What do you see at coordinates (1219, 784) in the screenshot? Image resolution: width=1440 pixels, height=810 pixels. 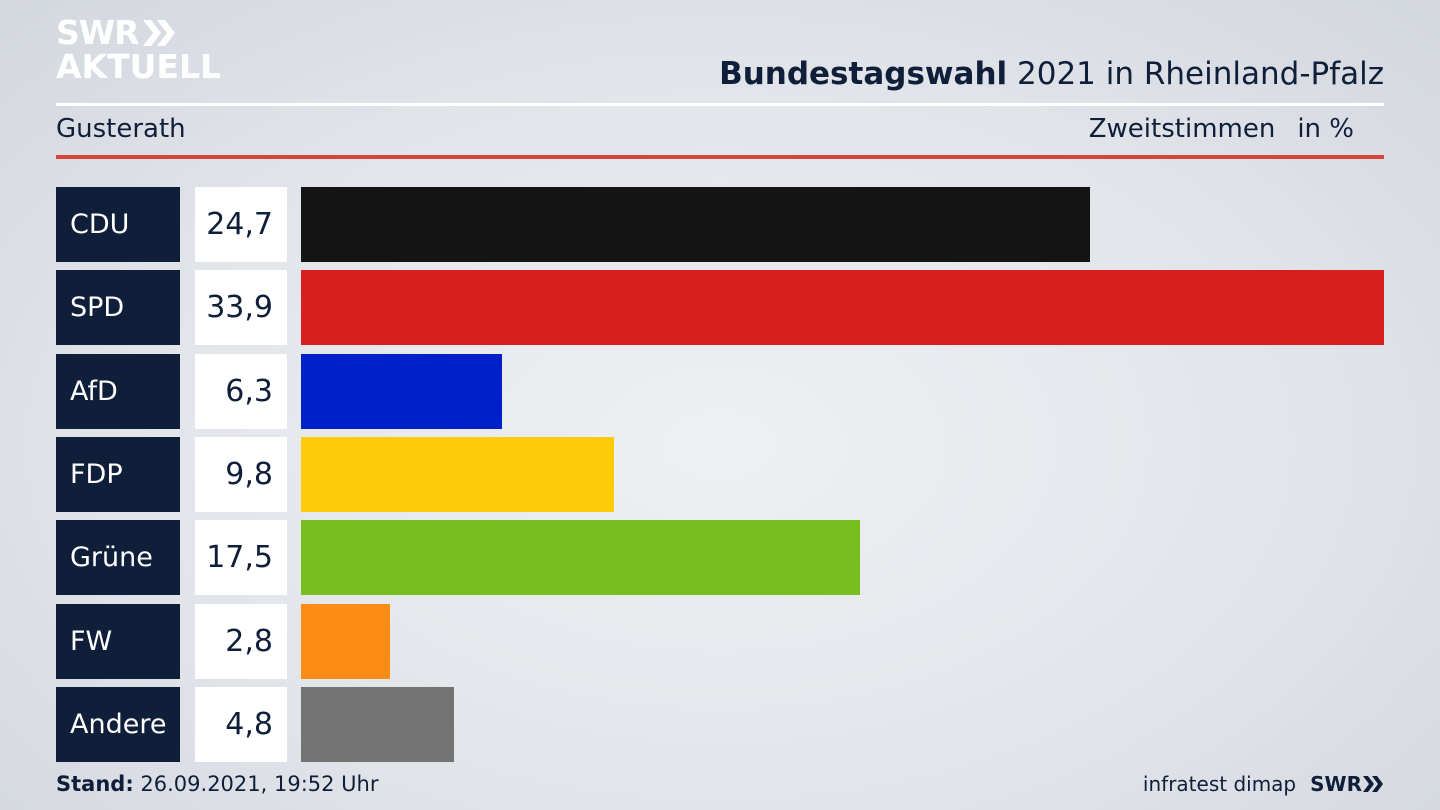 I see `source-text: infratest dimap` at bounding box center [1219, 784].